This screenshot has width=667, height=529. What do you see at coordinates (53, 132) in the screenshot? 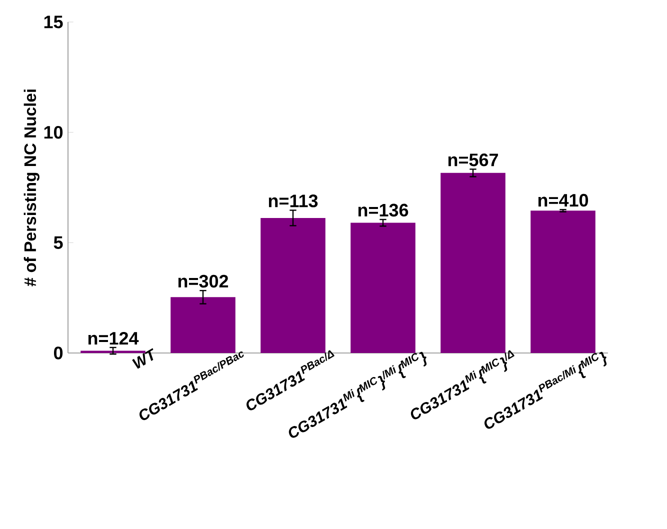
I see `y-tick-label: 10` at bounding box center [53, 132].